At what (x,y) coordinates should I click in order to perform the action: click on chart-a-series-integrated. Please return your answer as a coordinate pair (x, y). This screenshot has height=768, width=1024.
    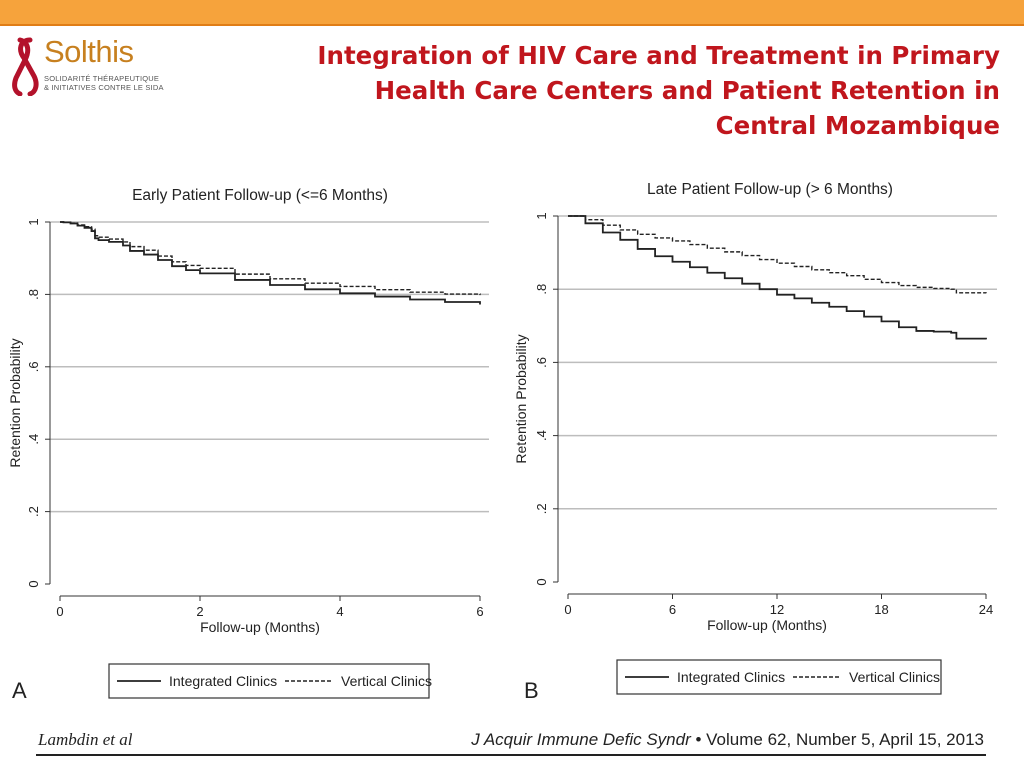
    Looking at the image, I should click on (270, 263).